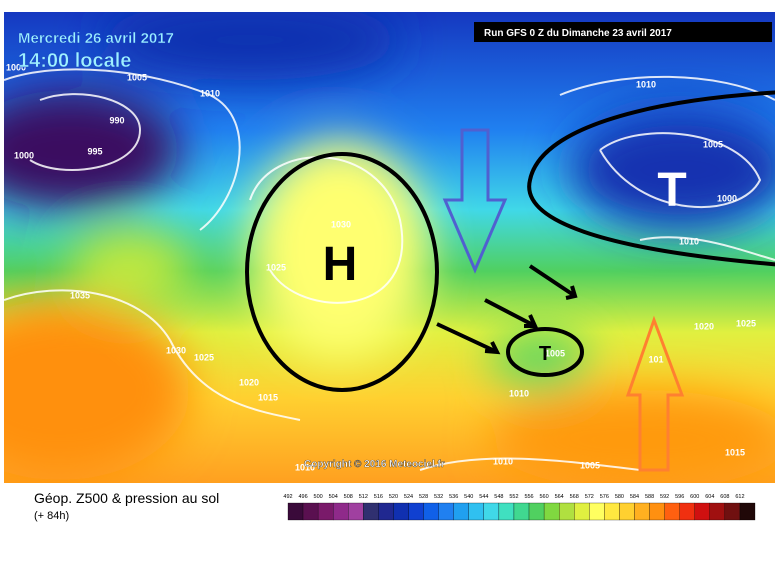  Describe the element at coordinates (302, 497) in the screenshot. I see `scale-label: 496` at that location.